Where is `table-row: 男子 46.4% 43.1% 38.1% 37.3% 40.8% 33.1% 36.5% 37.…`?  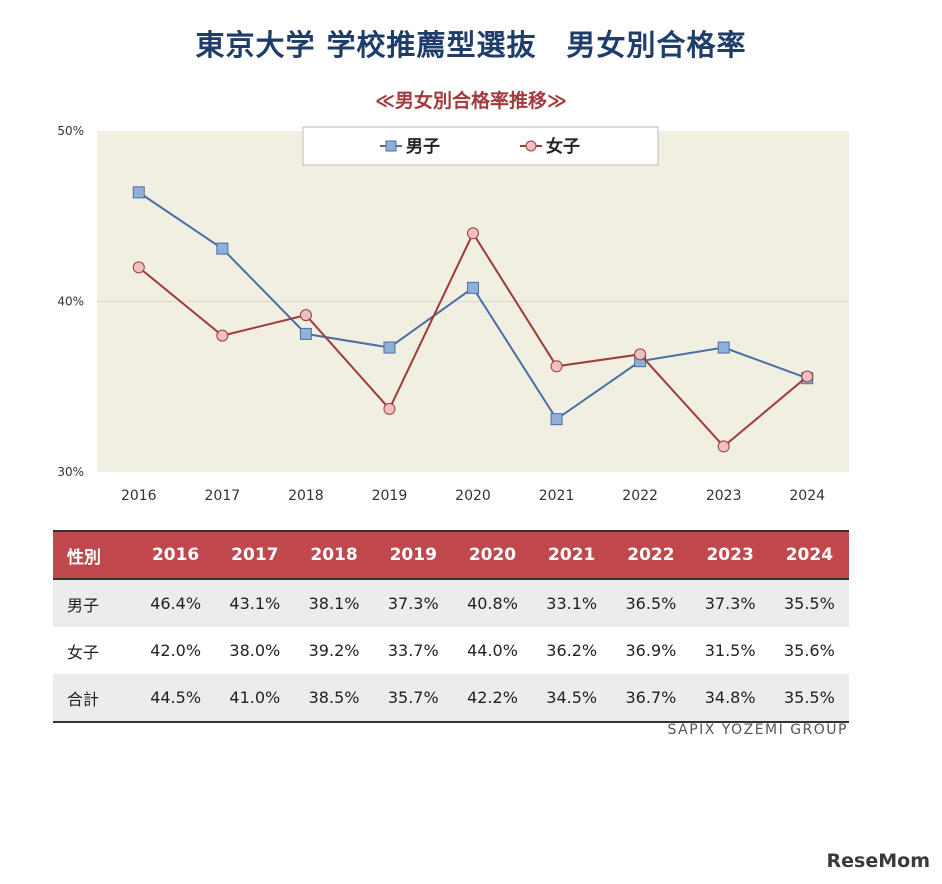
table-row: 男子 46.4% 43.1% 38.1% 37.3% 40.8% 33.1% 36.5% 37.… is located at coordinates (451, 603).